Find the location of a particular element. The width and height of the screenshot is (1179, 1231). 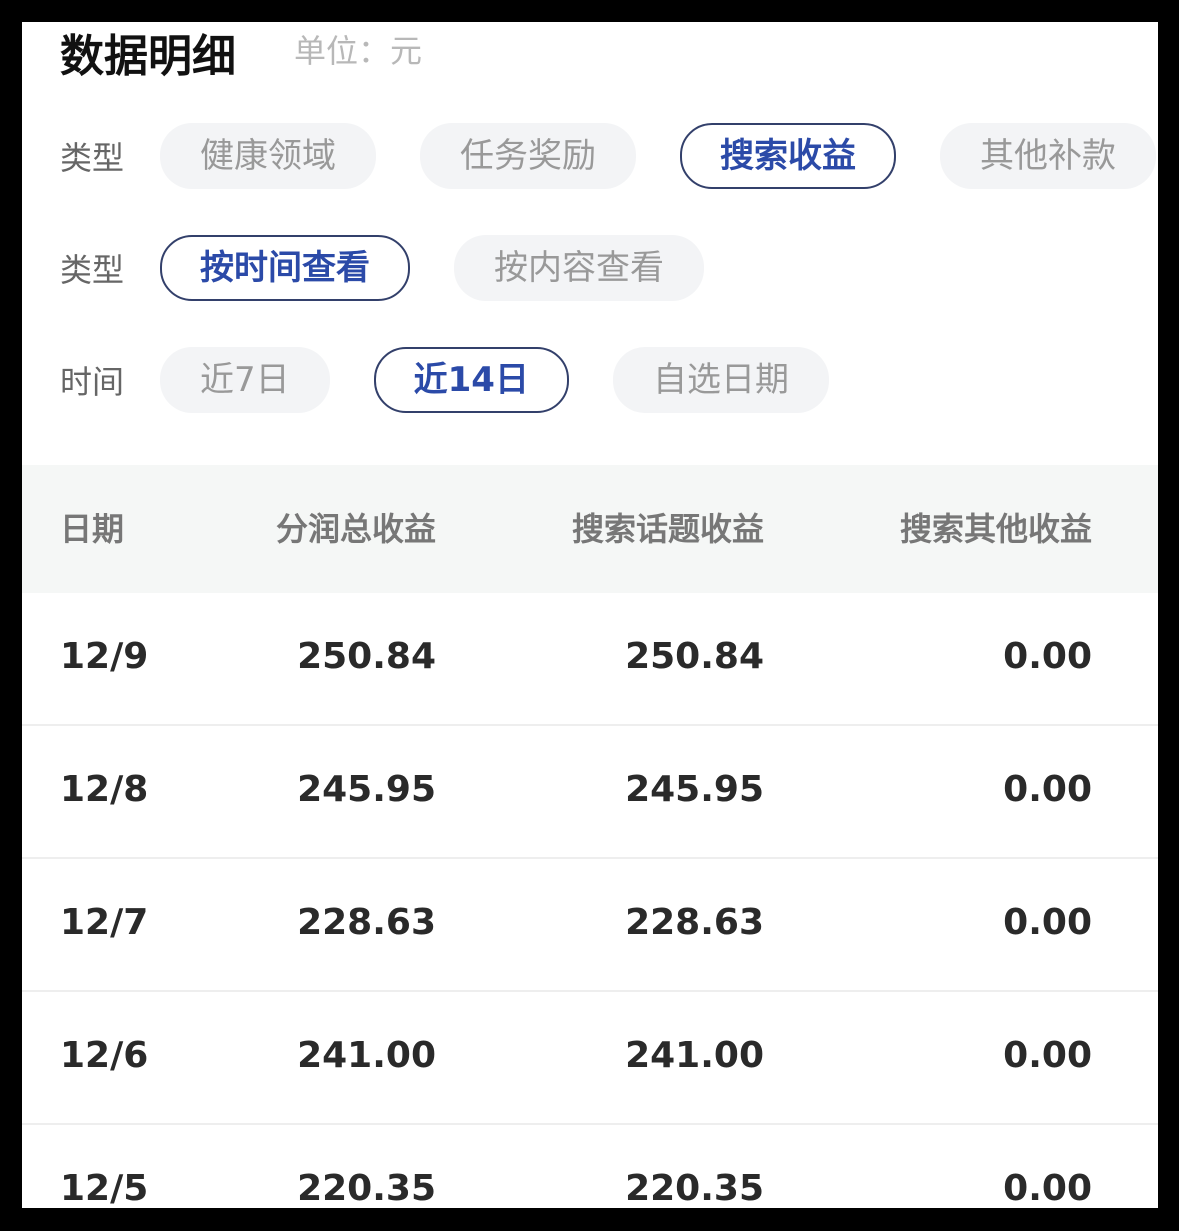

table-header: 日期 分润总收益 搜索话题收益 搜索其他收益 is located at coordinates (590, 529).